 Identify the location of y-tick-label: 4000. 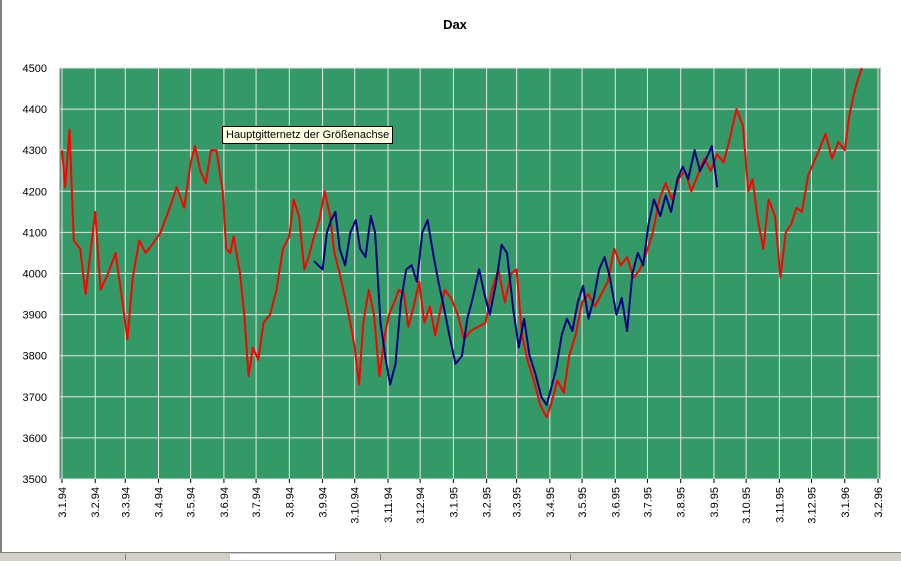
(35, 275).